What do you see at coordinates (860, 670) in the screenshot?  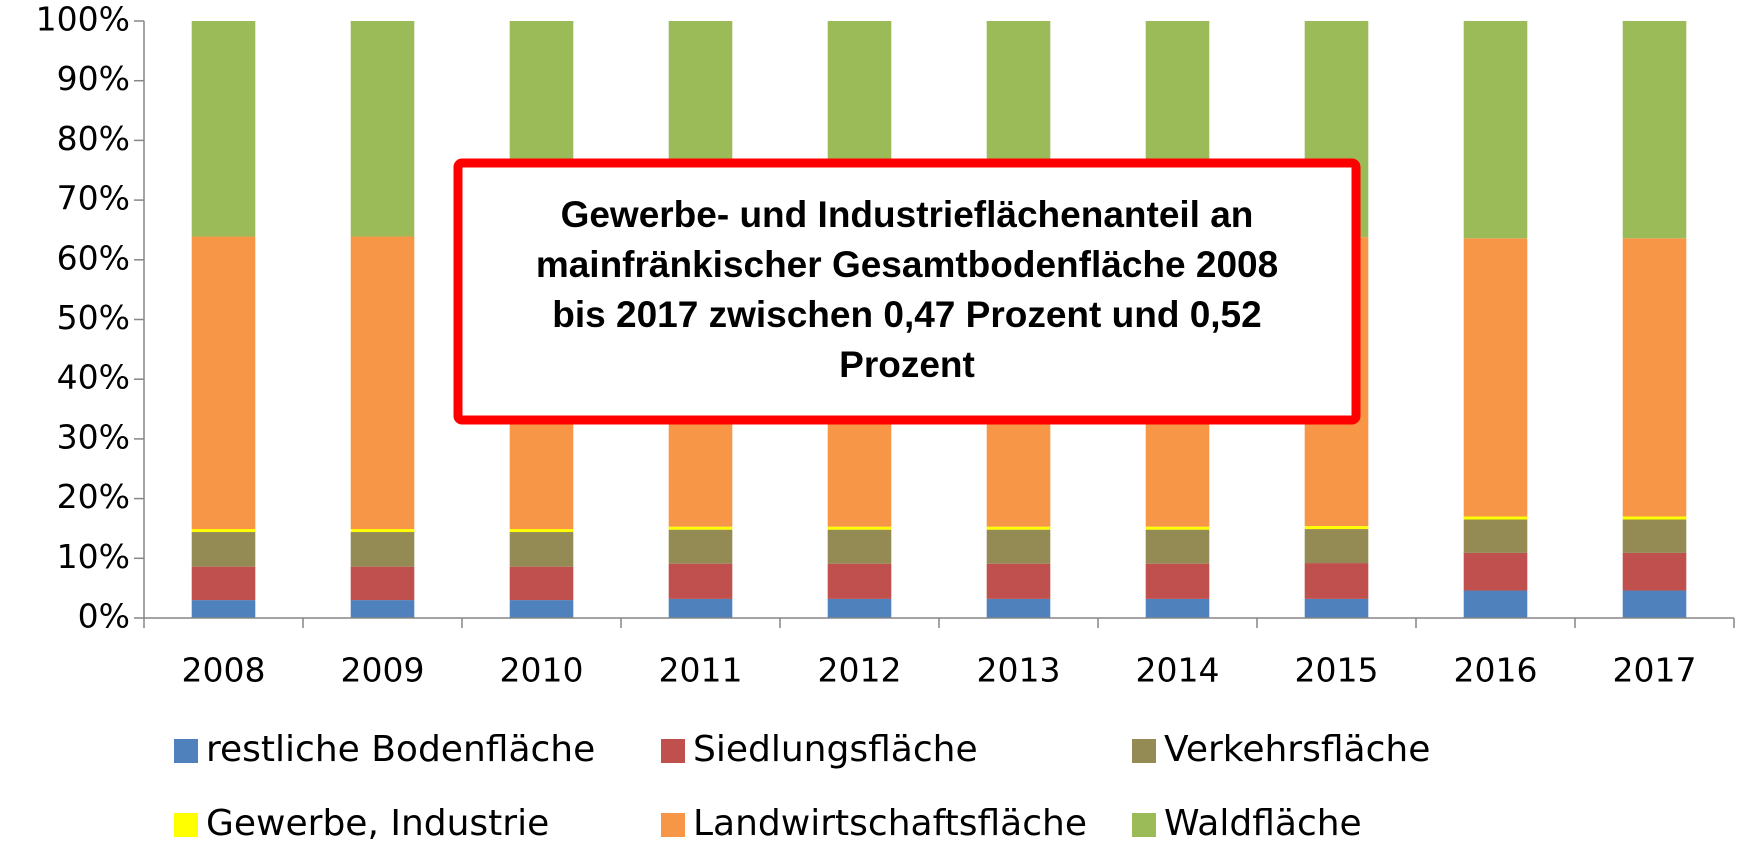 I see `x-tick-label: 2012` at bounding box center [860, 670].